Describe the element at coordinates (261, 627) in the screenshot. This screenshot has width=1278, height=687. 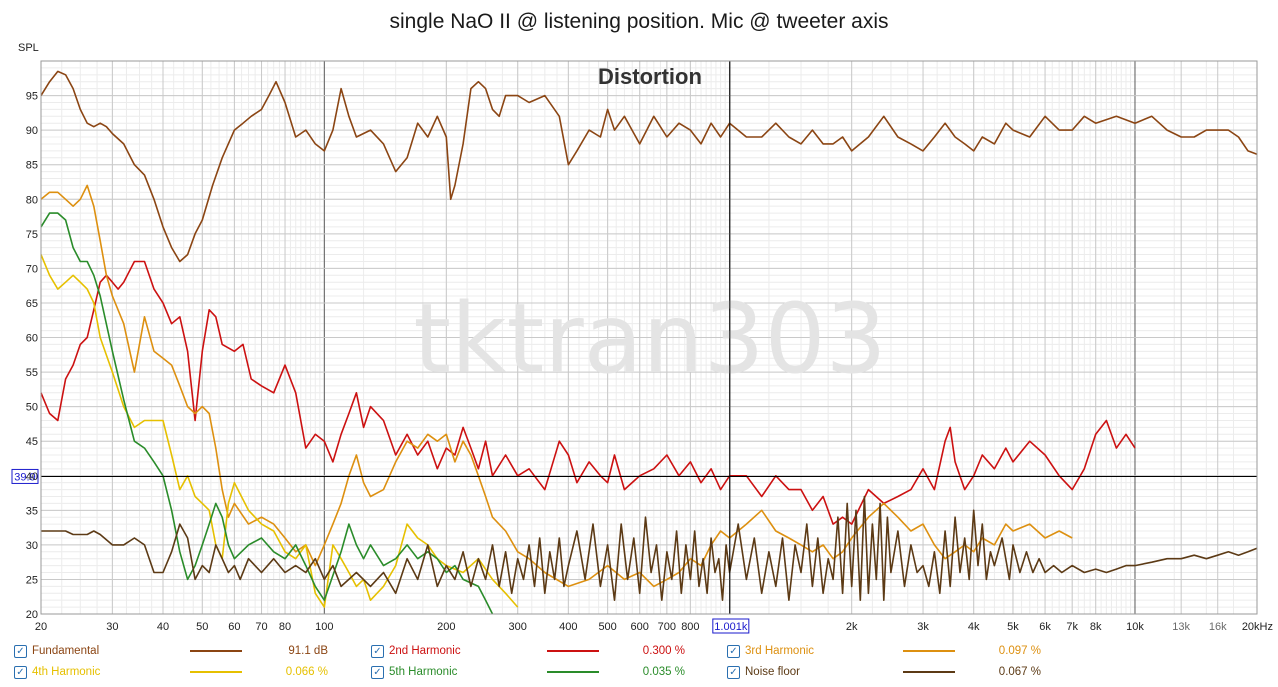
I see `x-tick-label: 70` at that location.